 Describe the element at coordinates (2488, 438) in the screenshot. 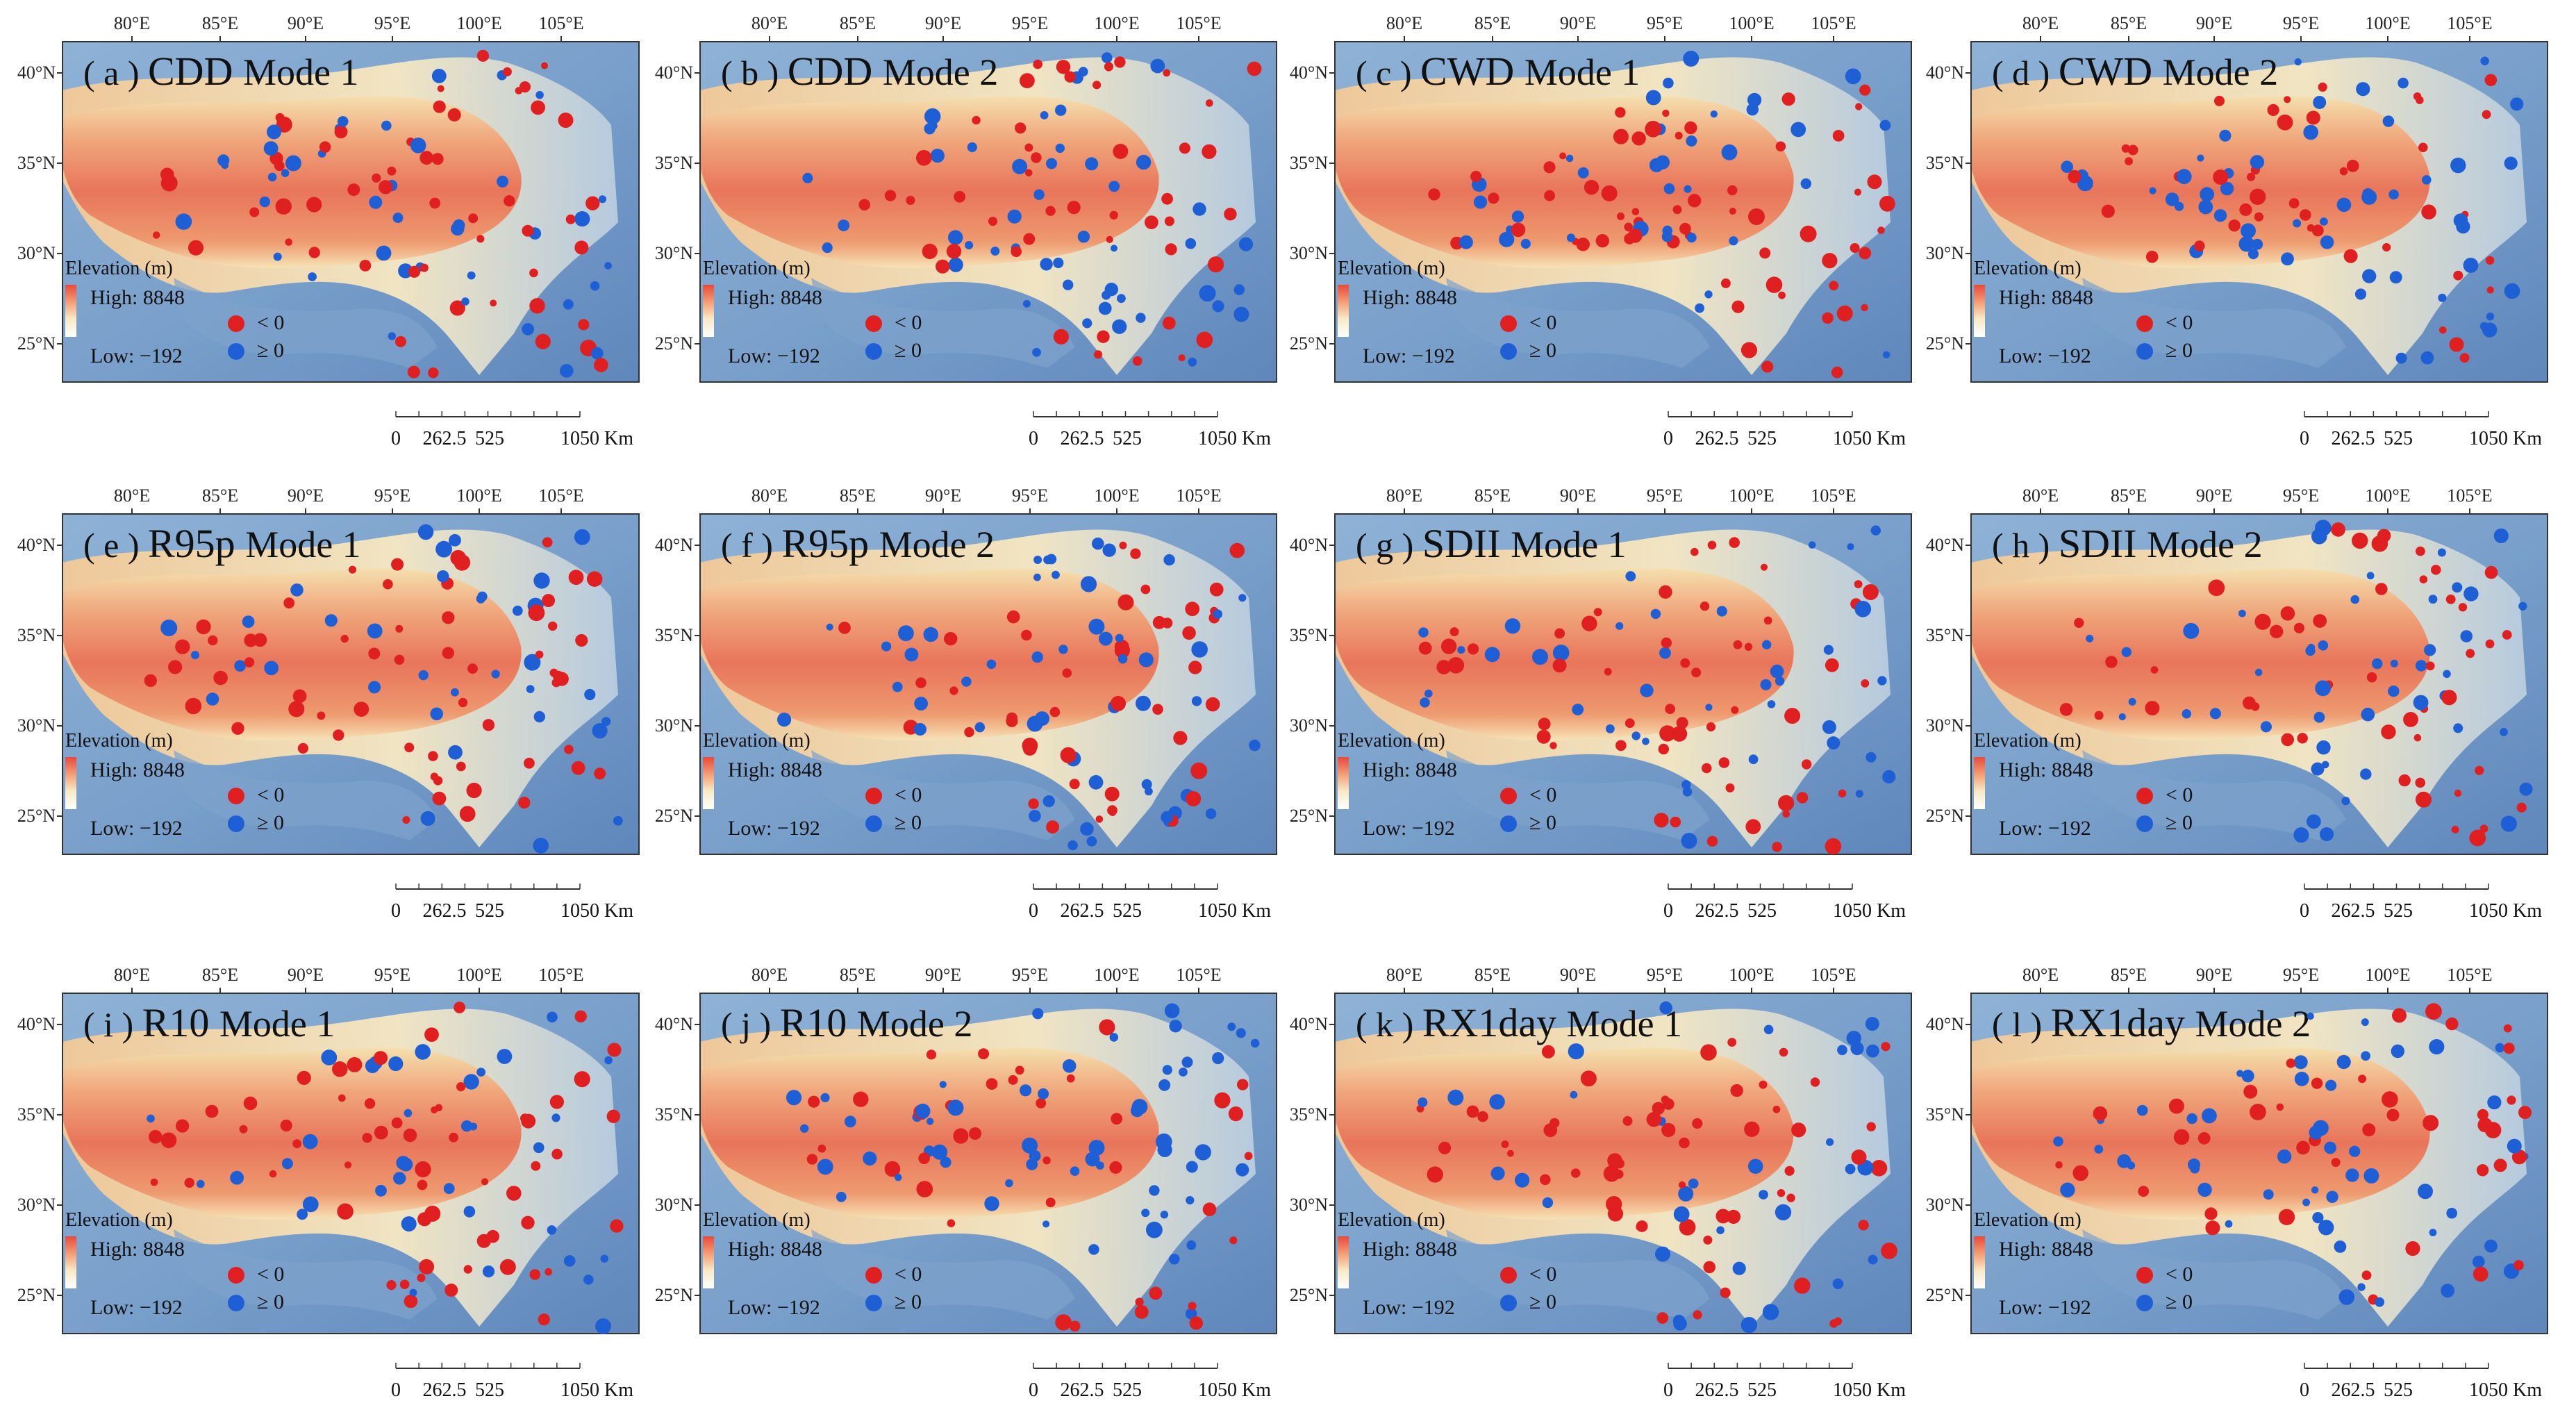

I see `scalebar-tick-label: 1050` at that location.